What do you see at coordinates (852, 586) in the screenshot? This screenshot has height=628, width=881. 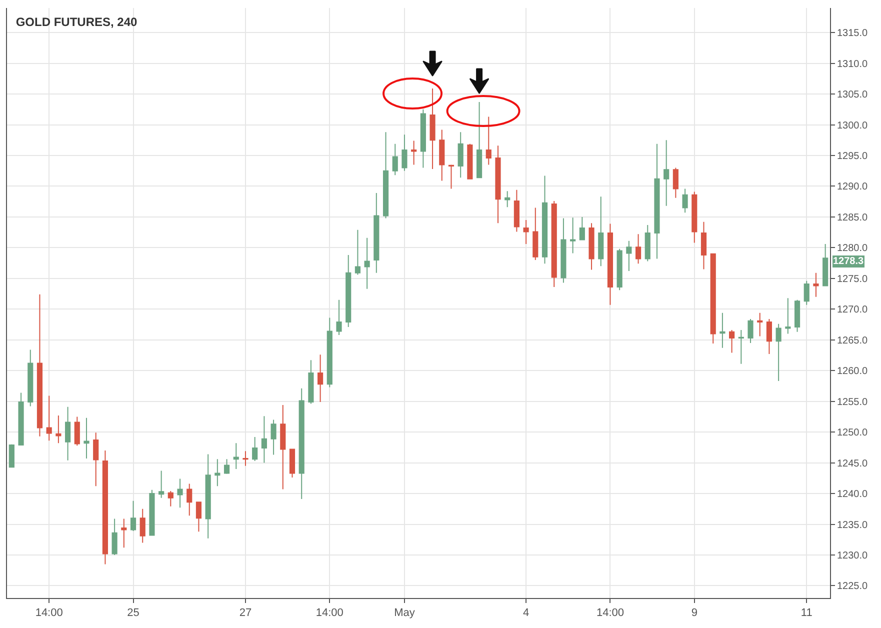 I see `y-tick-label: 1225.0` at bounding box center [852, 586].